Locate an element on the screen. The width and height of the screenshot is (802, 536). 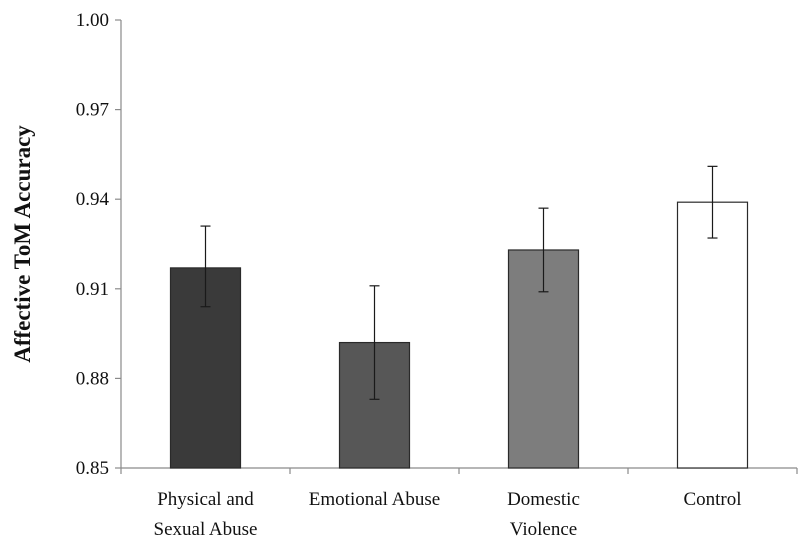
y-tick-label: 0.97 is located at coordinates (92, 110).